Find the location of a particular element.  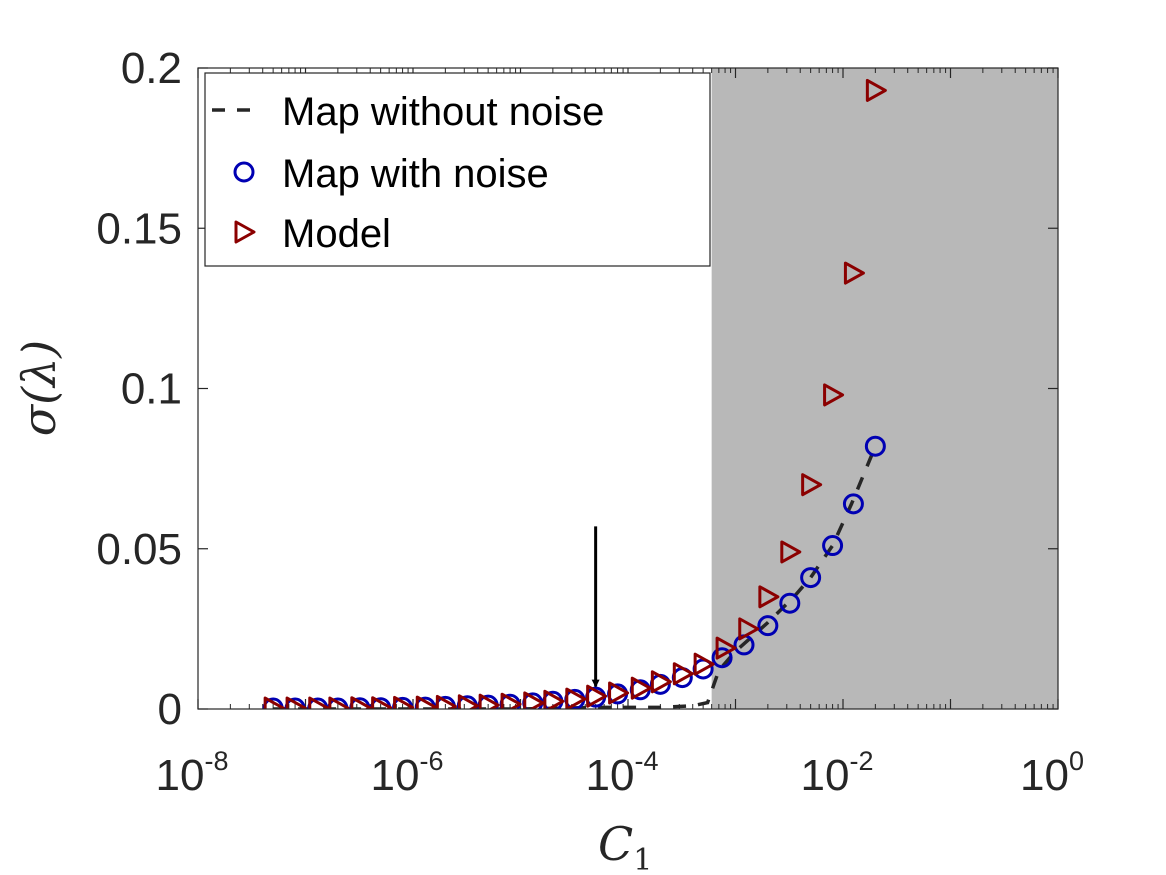

y-tick-label: 0.05 is located at coordinates (139, 549).